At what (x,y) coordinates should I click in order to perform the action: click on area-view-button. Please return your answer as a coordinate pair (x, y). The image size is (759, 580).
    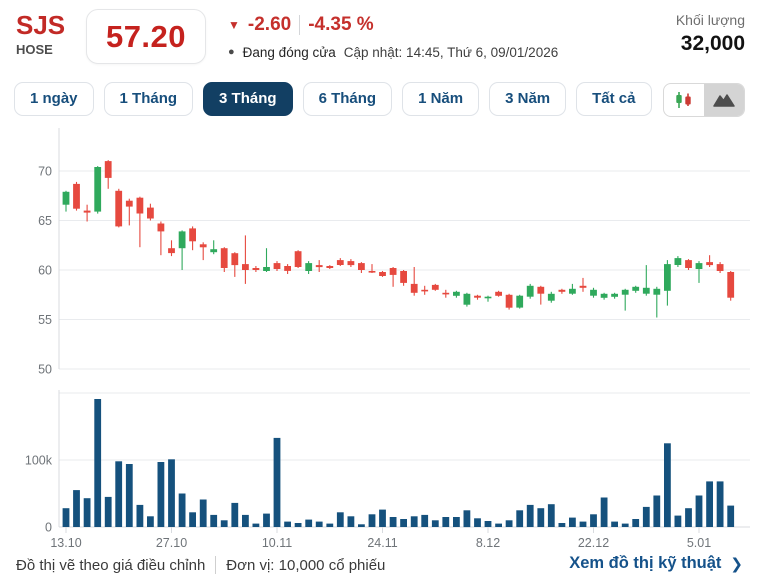
    Looking at the image, I should click on (724, 100).